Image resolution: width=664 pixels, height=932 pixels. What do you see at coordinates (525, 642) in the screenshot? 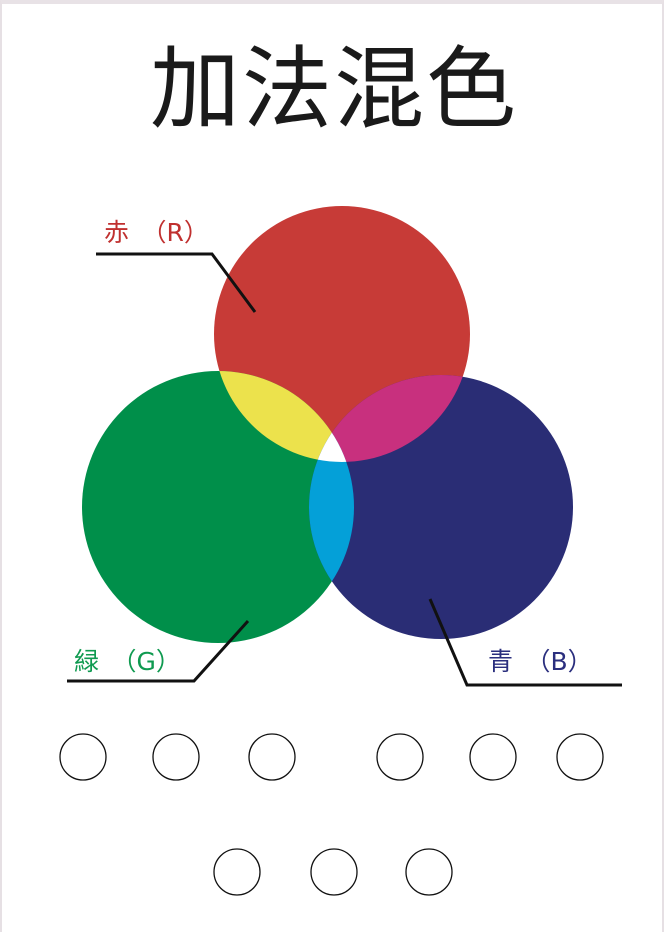
I see `blue-leader-line` at bounding box center [525, 642].